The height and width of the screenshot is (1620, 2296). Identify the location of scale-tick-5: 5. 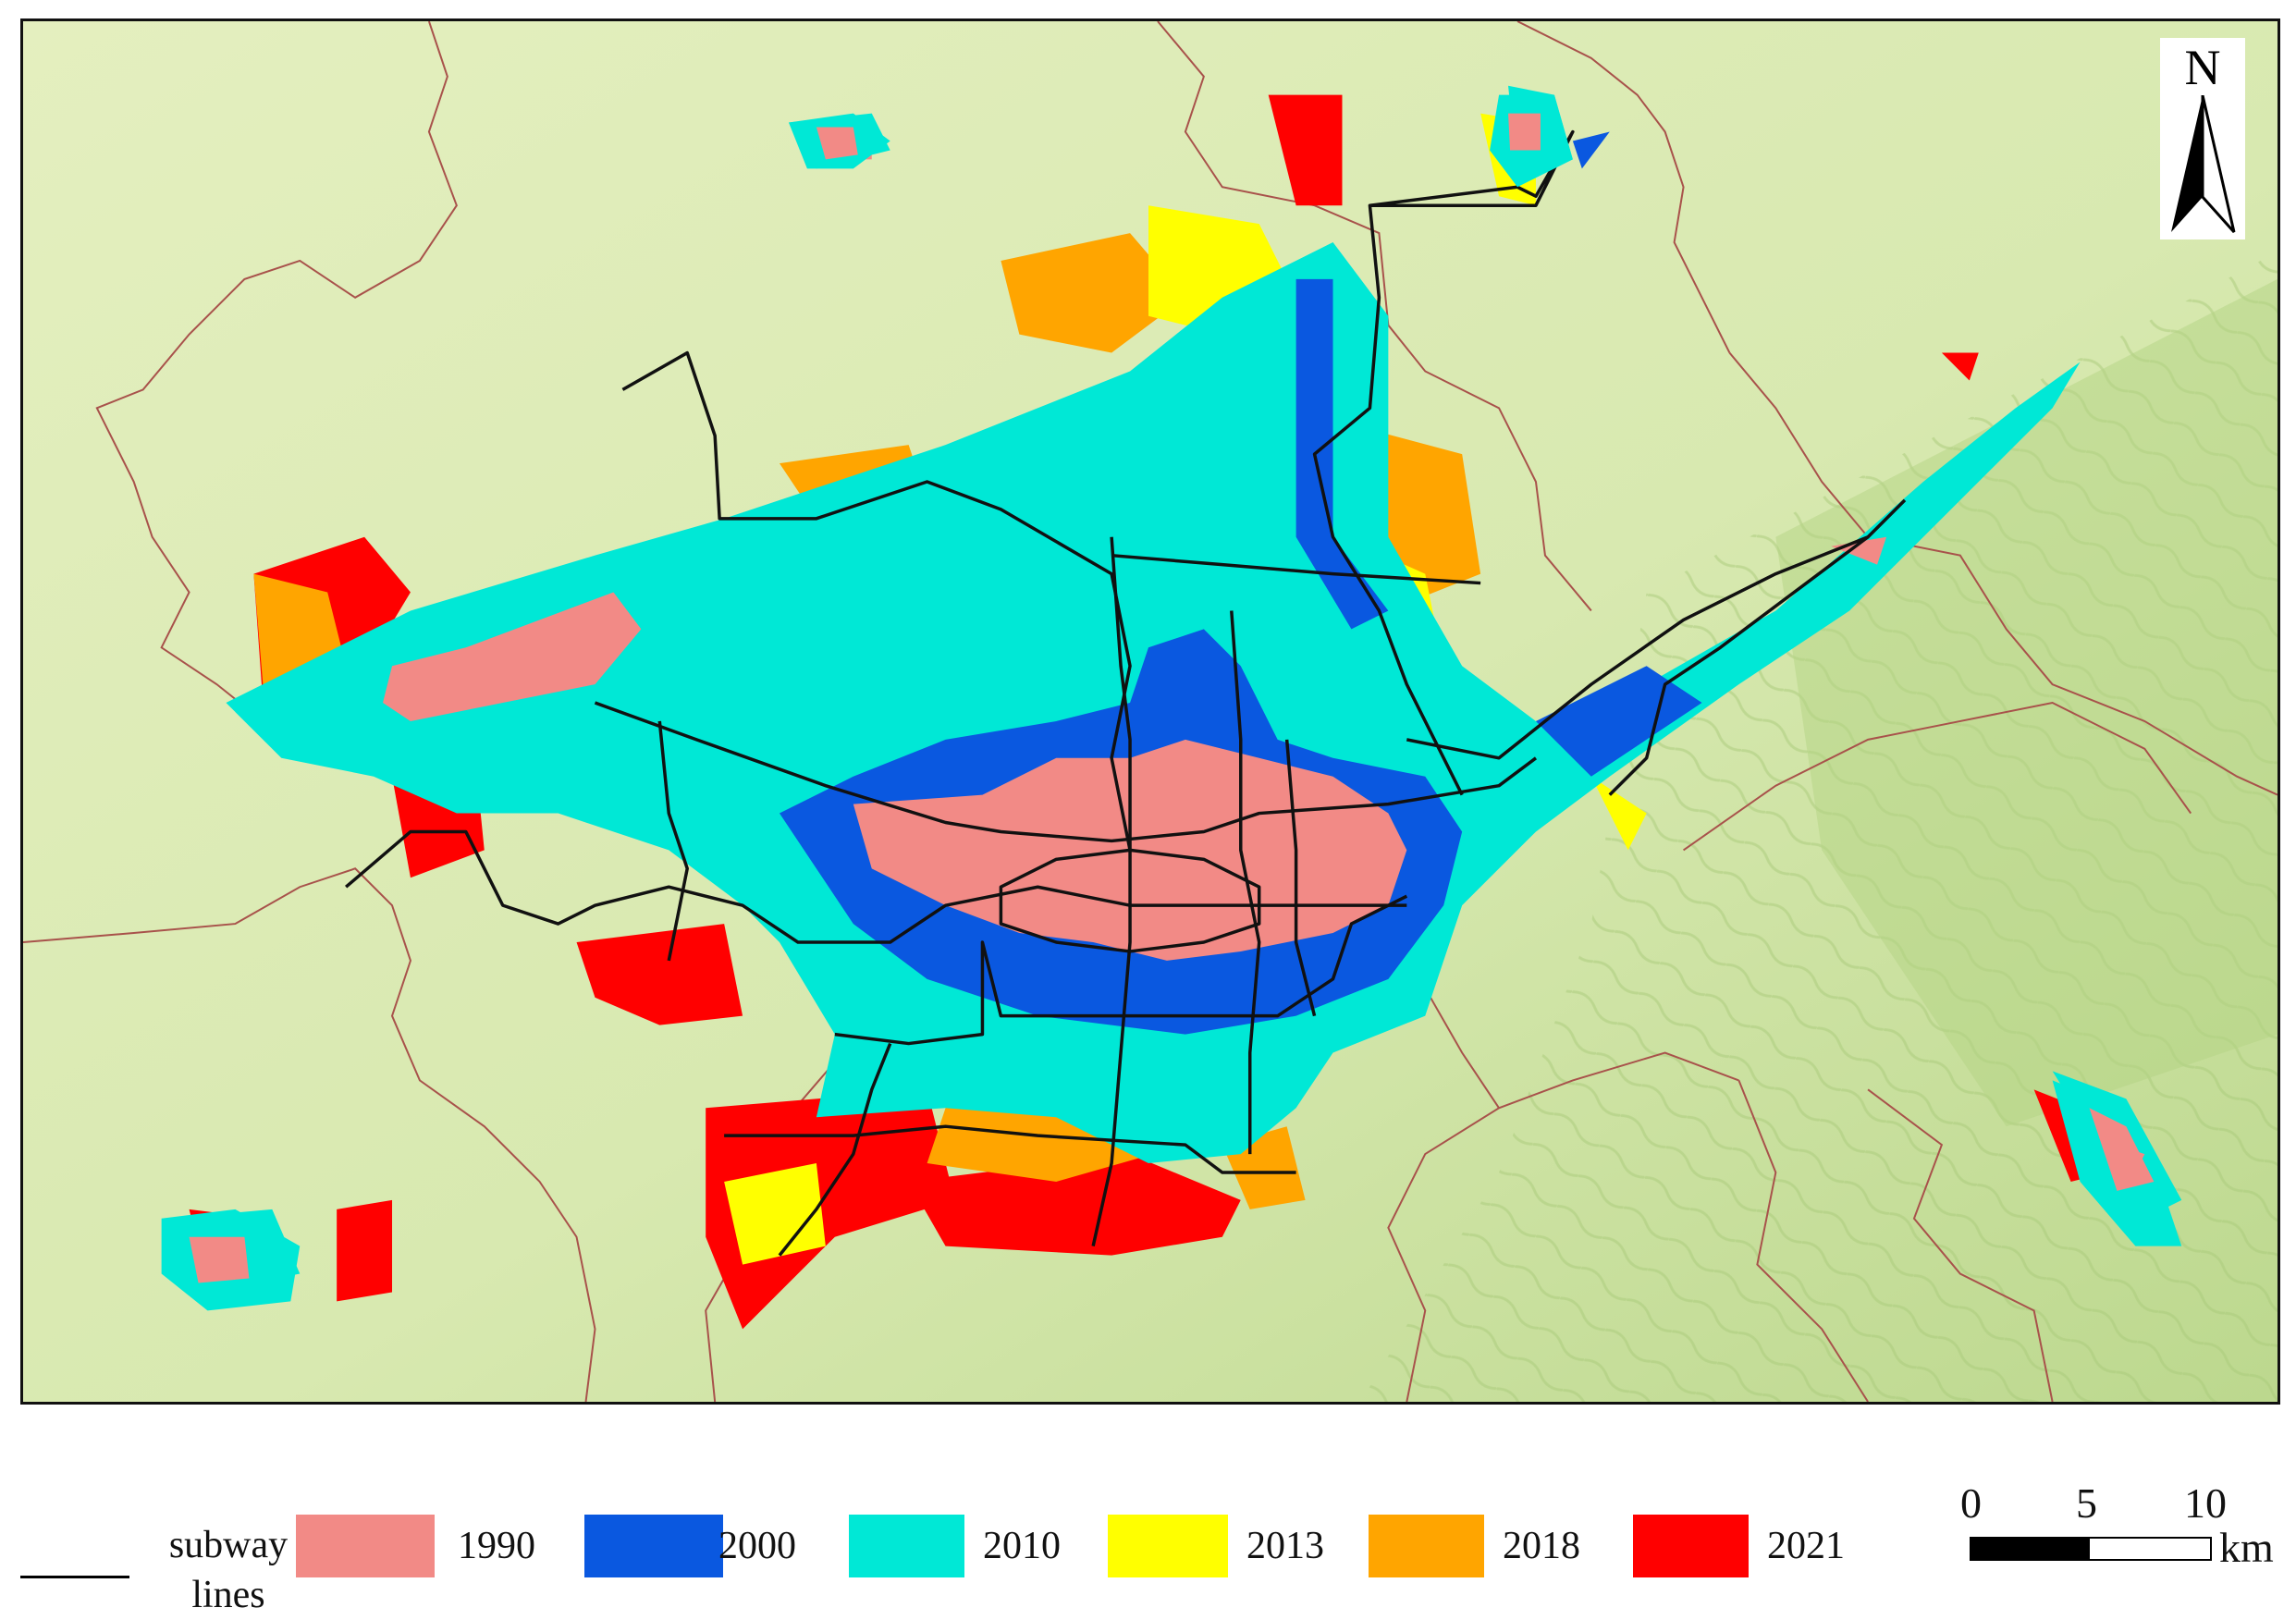
(2086, 1503).